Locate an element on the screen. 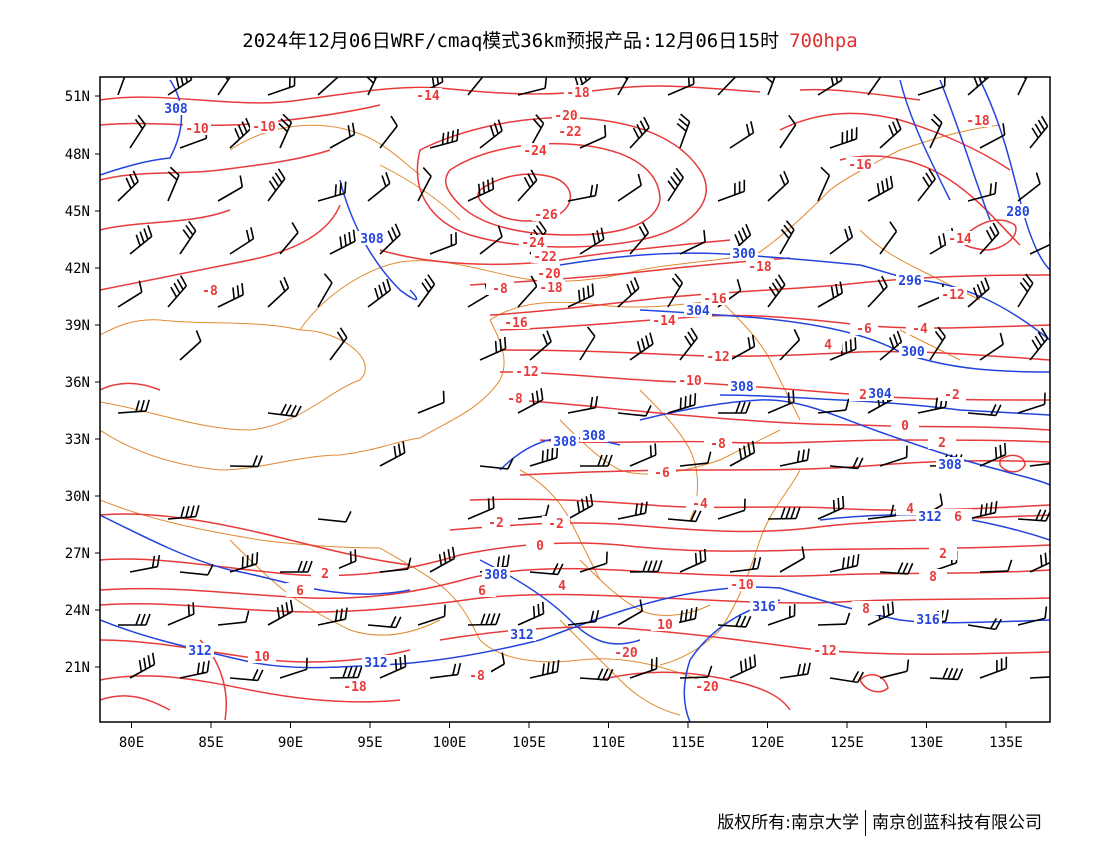 Image resolution: width=1100 pixels, height=850 pixels. height-label: 312 is located at coordinates (375, 663).